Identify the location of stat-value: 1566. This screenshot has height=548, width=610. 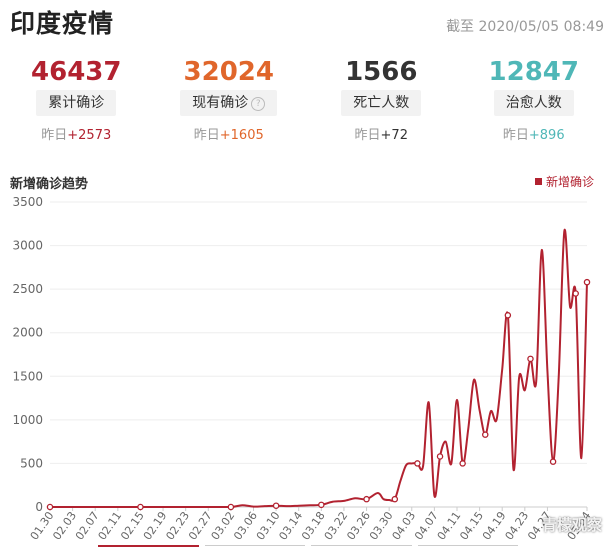
(381, 72).